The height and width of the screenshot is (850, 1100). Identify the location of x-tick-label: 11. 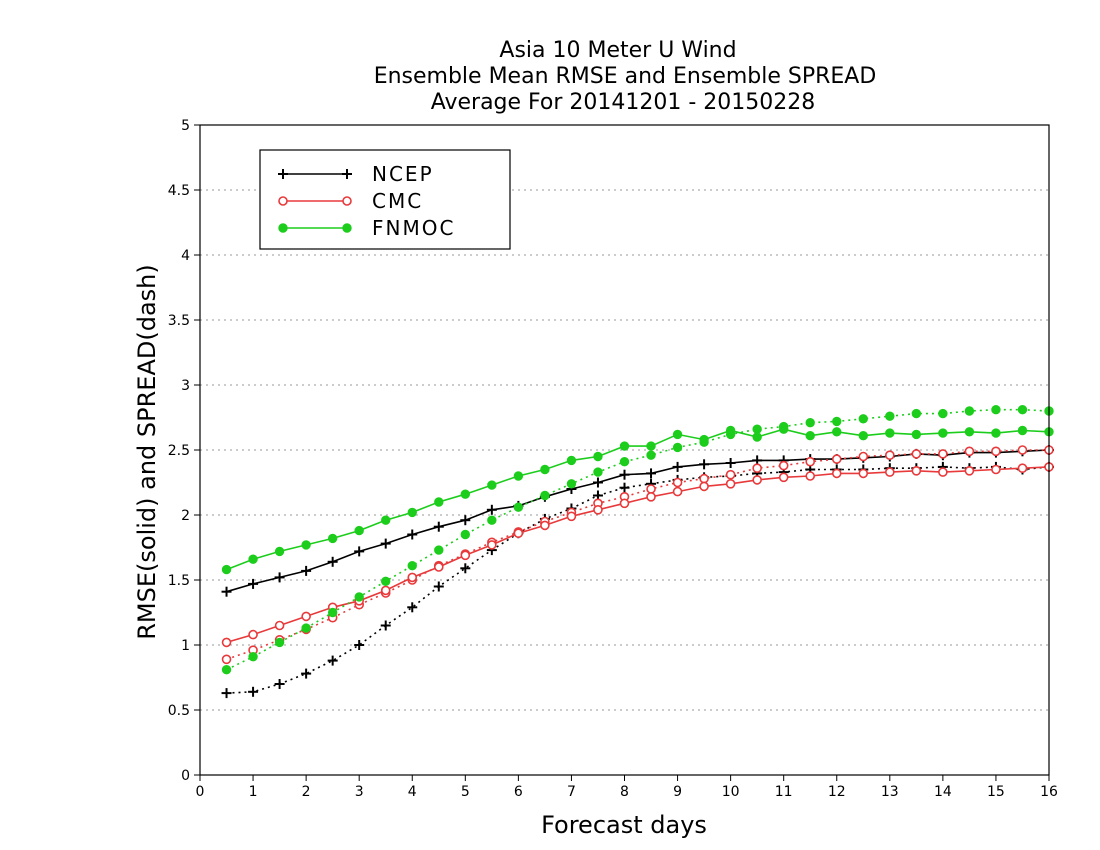
(784, 792).